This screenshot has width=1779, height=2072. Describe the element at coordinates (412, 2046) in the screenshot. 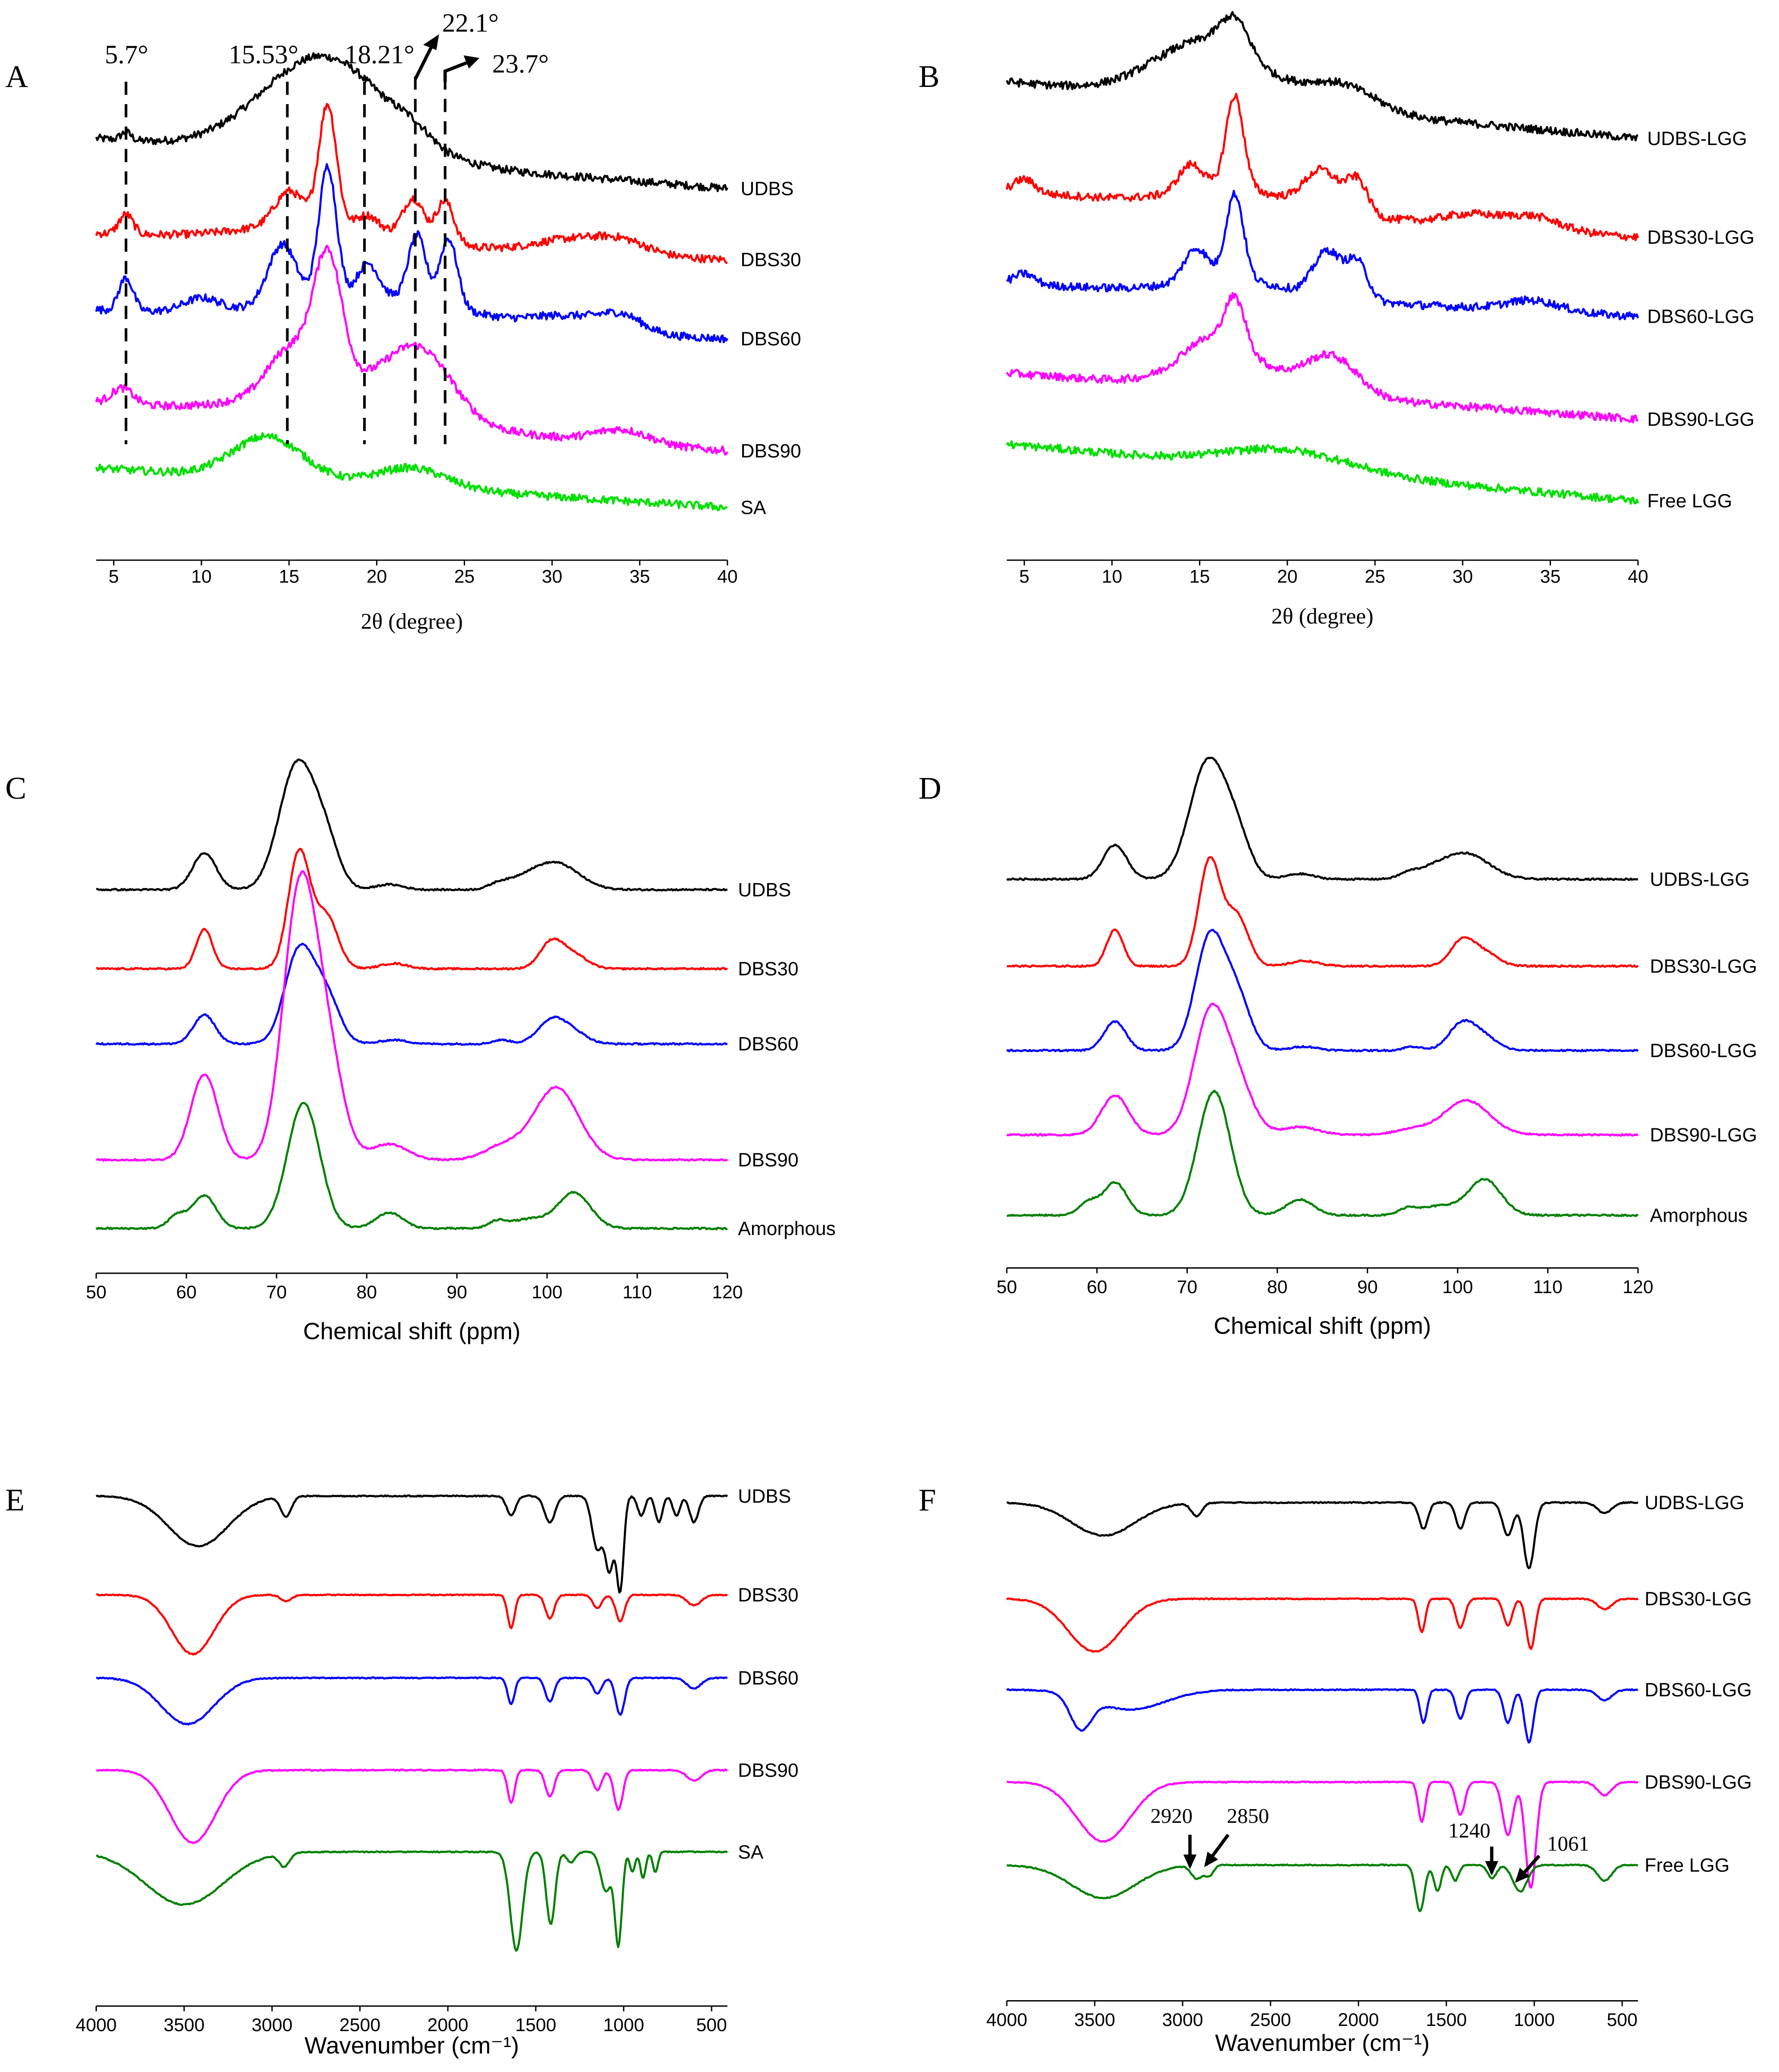

I see `x-axis-title: Wavenumber (cm⁻¹)` at that location.